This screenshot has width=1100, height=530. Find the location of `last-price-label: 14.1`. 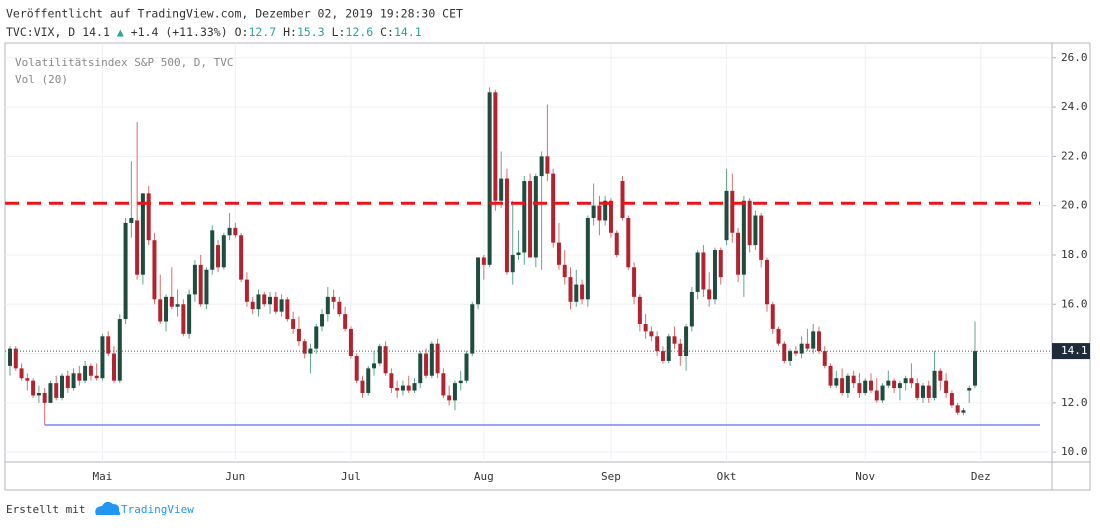

last-price-label: 14.1 is located at coordinates (1074, 350).